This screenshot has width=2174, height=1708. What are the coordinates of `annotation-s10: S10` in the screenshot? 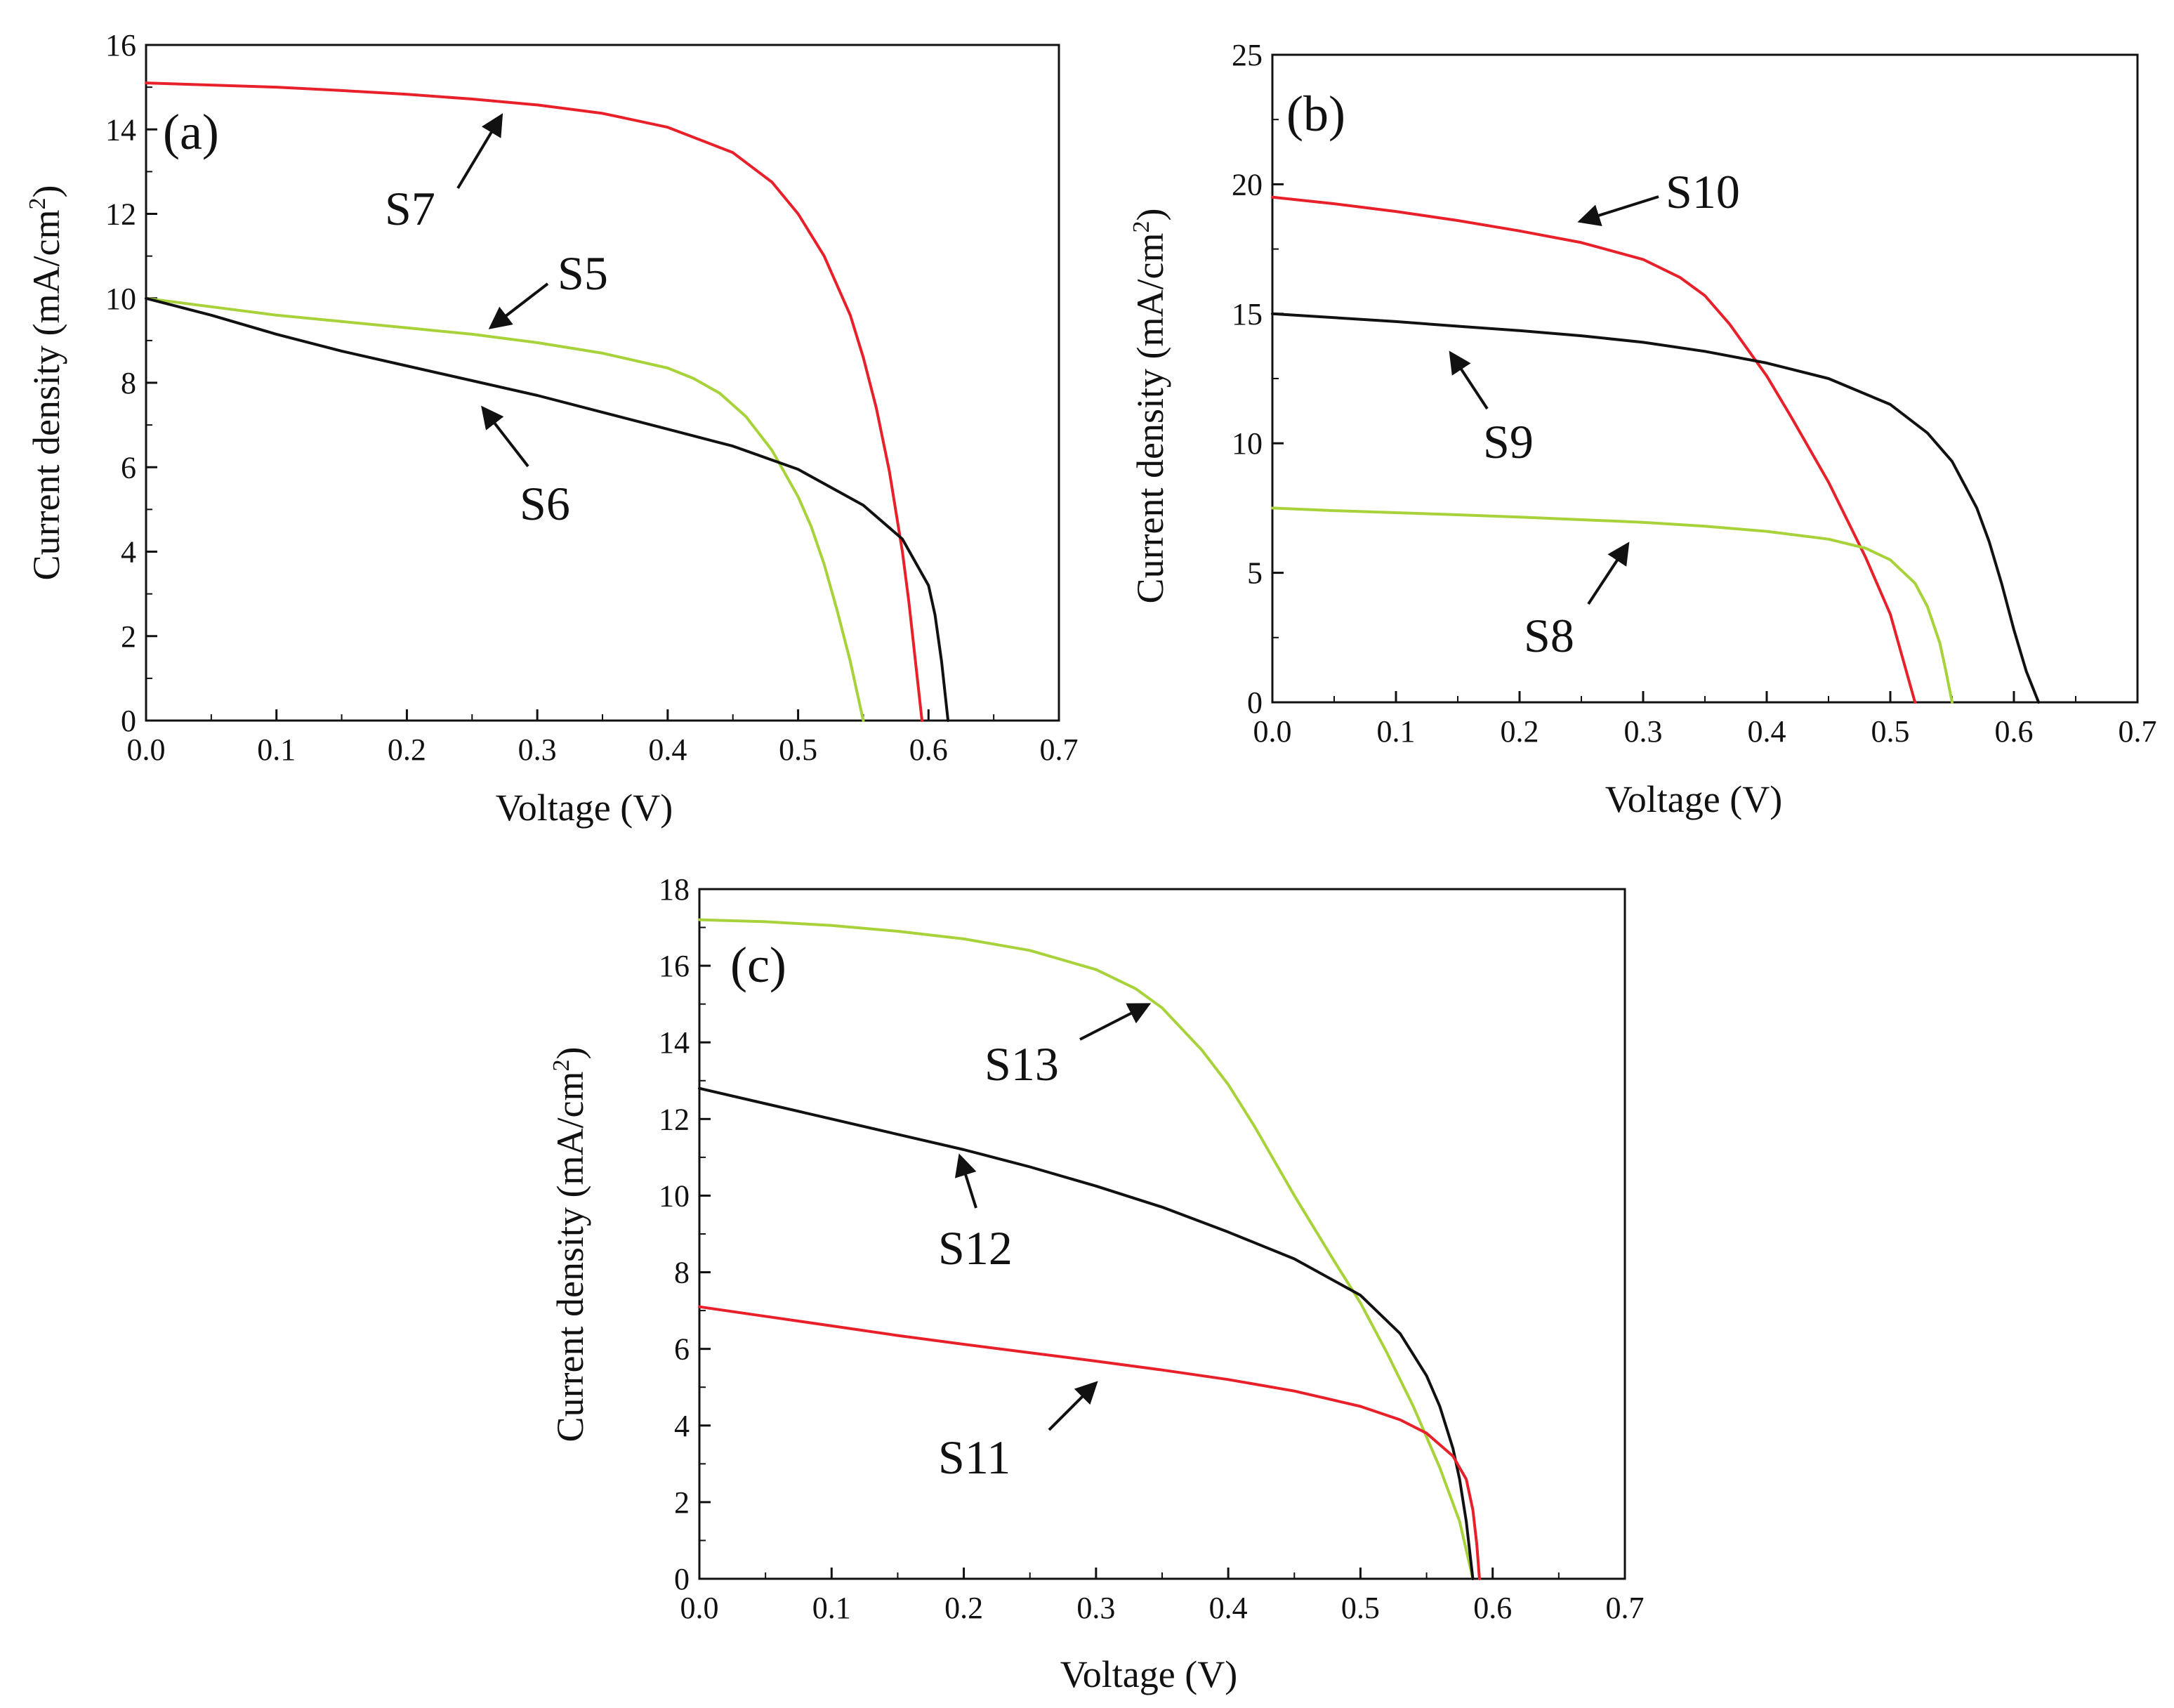 It's located at (1658, 196).